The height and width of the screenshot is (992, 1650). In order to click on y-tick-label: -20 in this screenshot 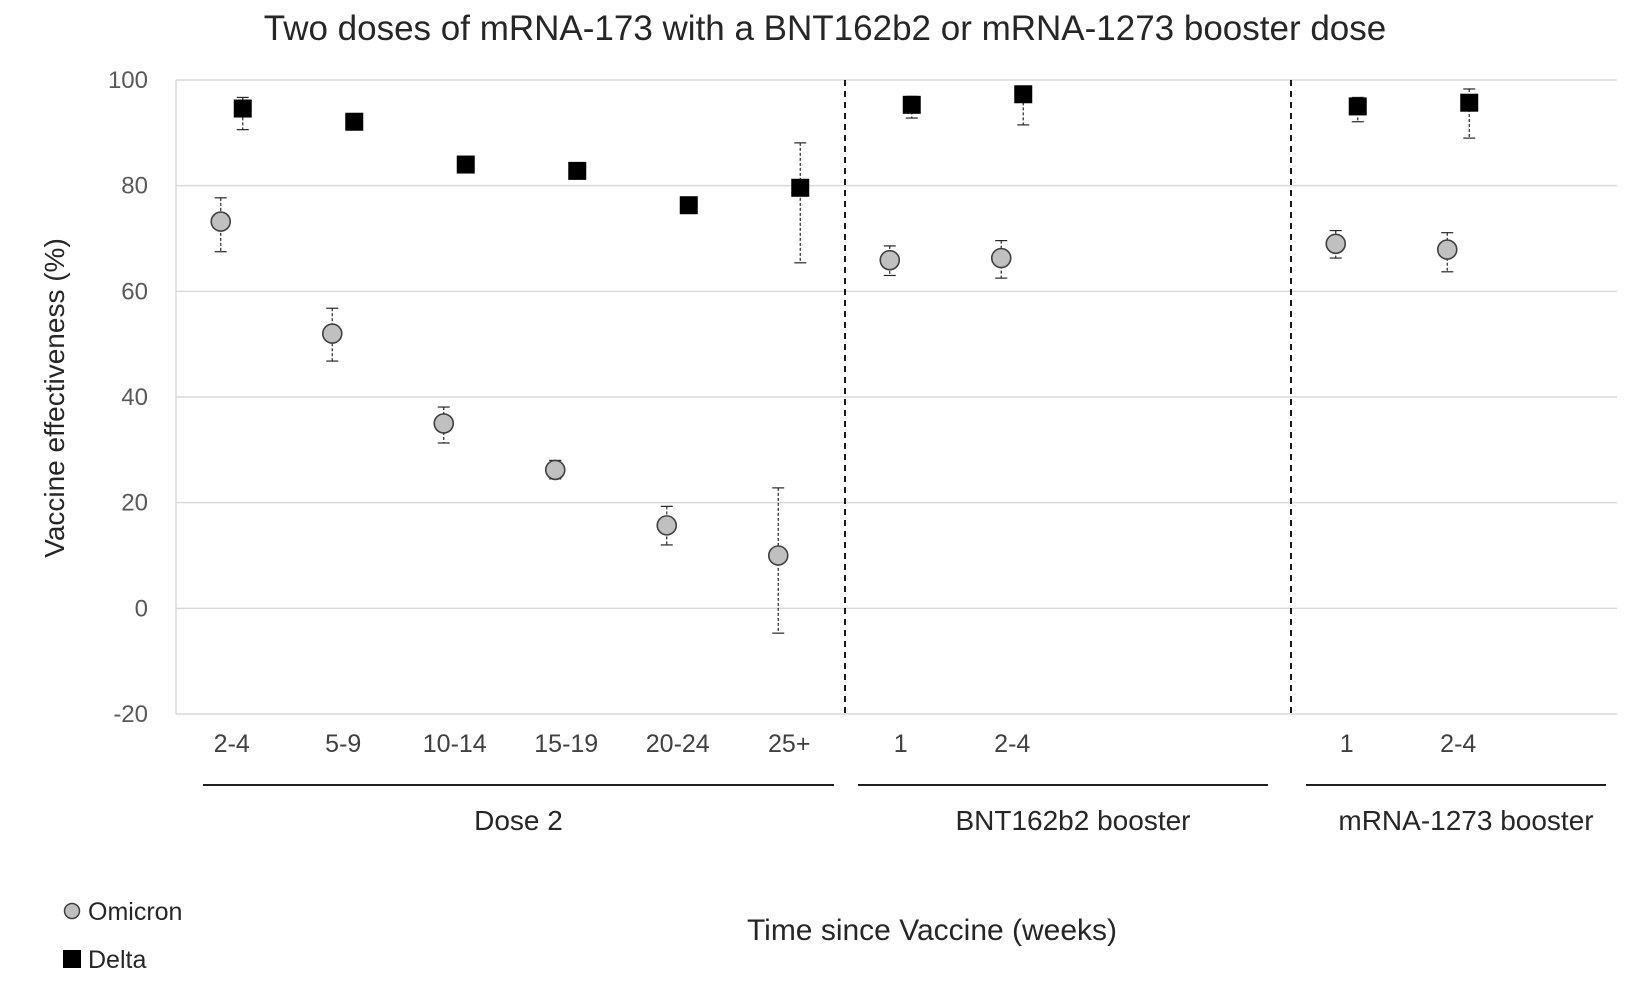, I will do `click(130, 714)`.